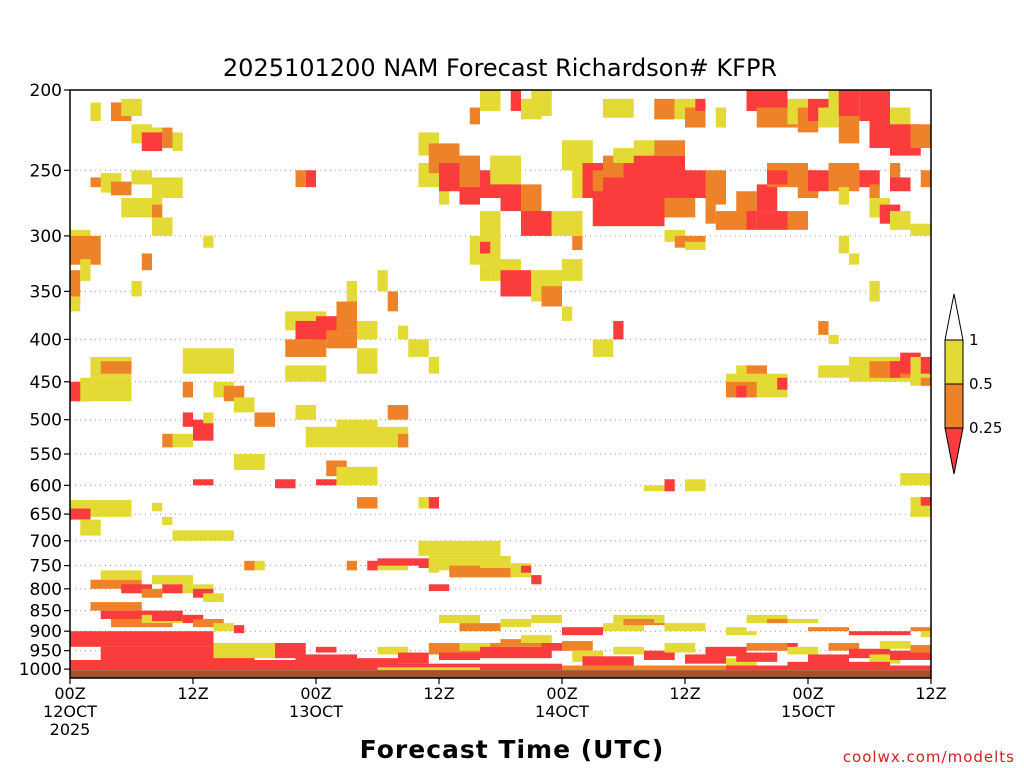  Describe the element at coordinates (46, 567) in the screenshot. I see `y-tick-label: 750` at that location.